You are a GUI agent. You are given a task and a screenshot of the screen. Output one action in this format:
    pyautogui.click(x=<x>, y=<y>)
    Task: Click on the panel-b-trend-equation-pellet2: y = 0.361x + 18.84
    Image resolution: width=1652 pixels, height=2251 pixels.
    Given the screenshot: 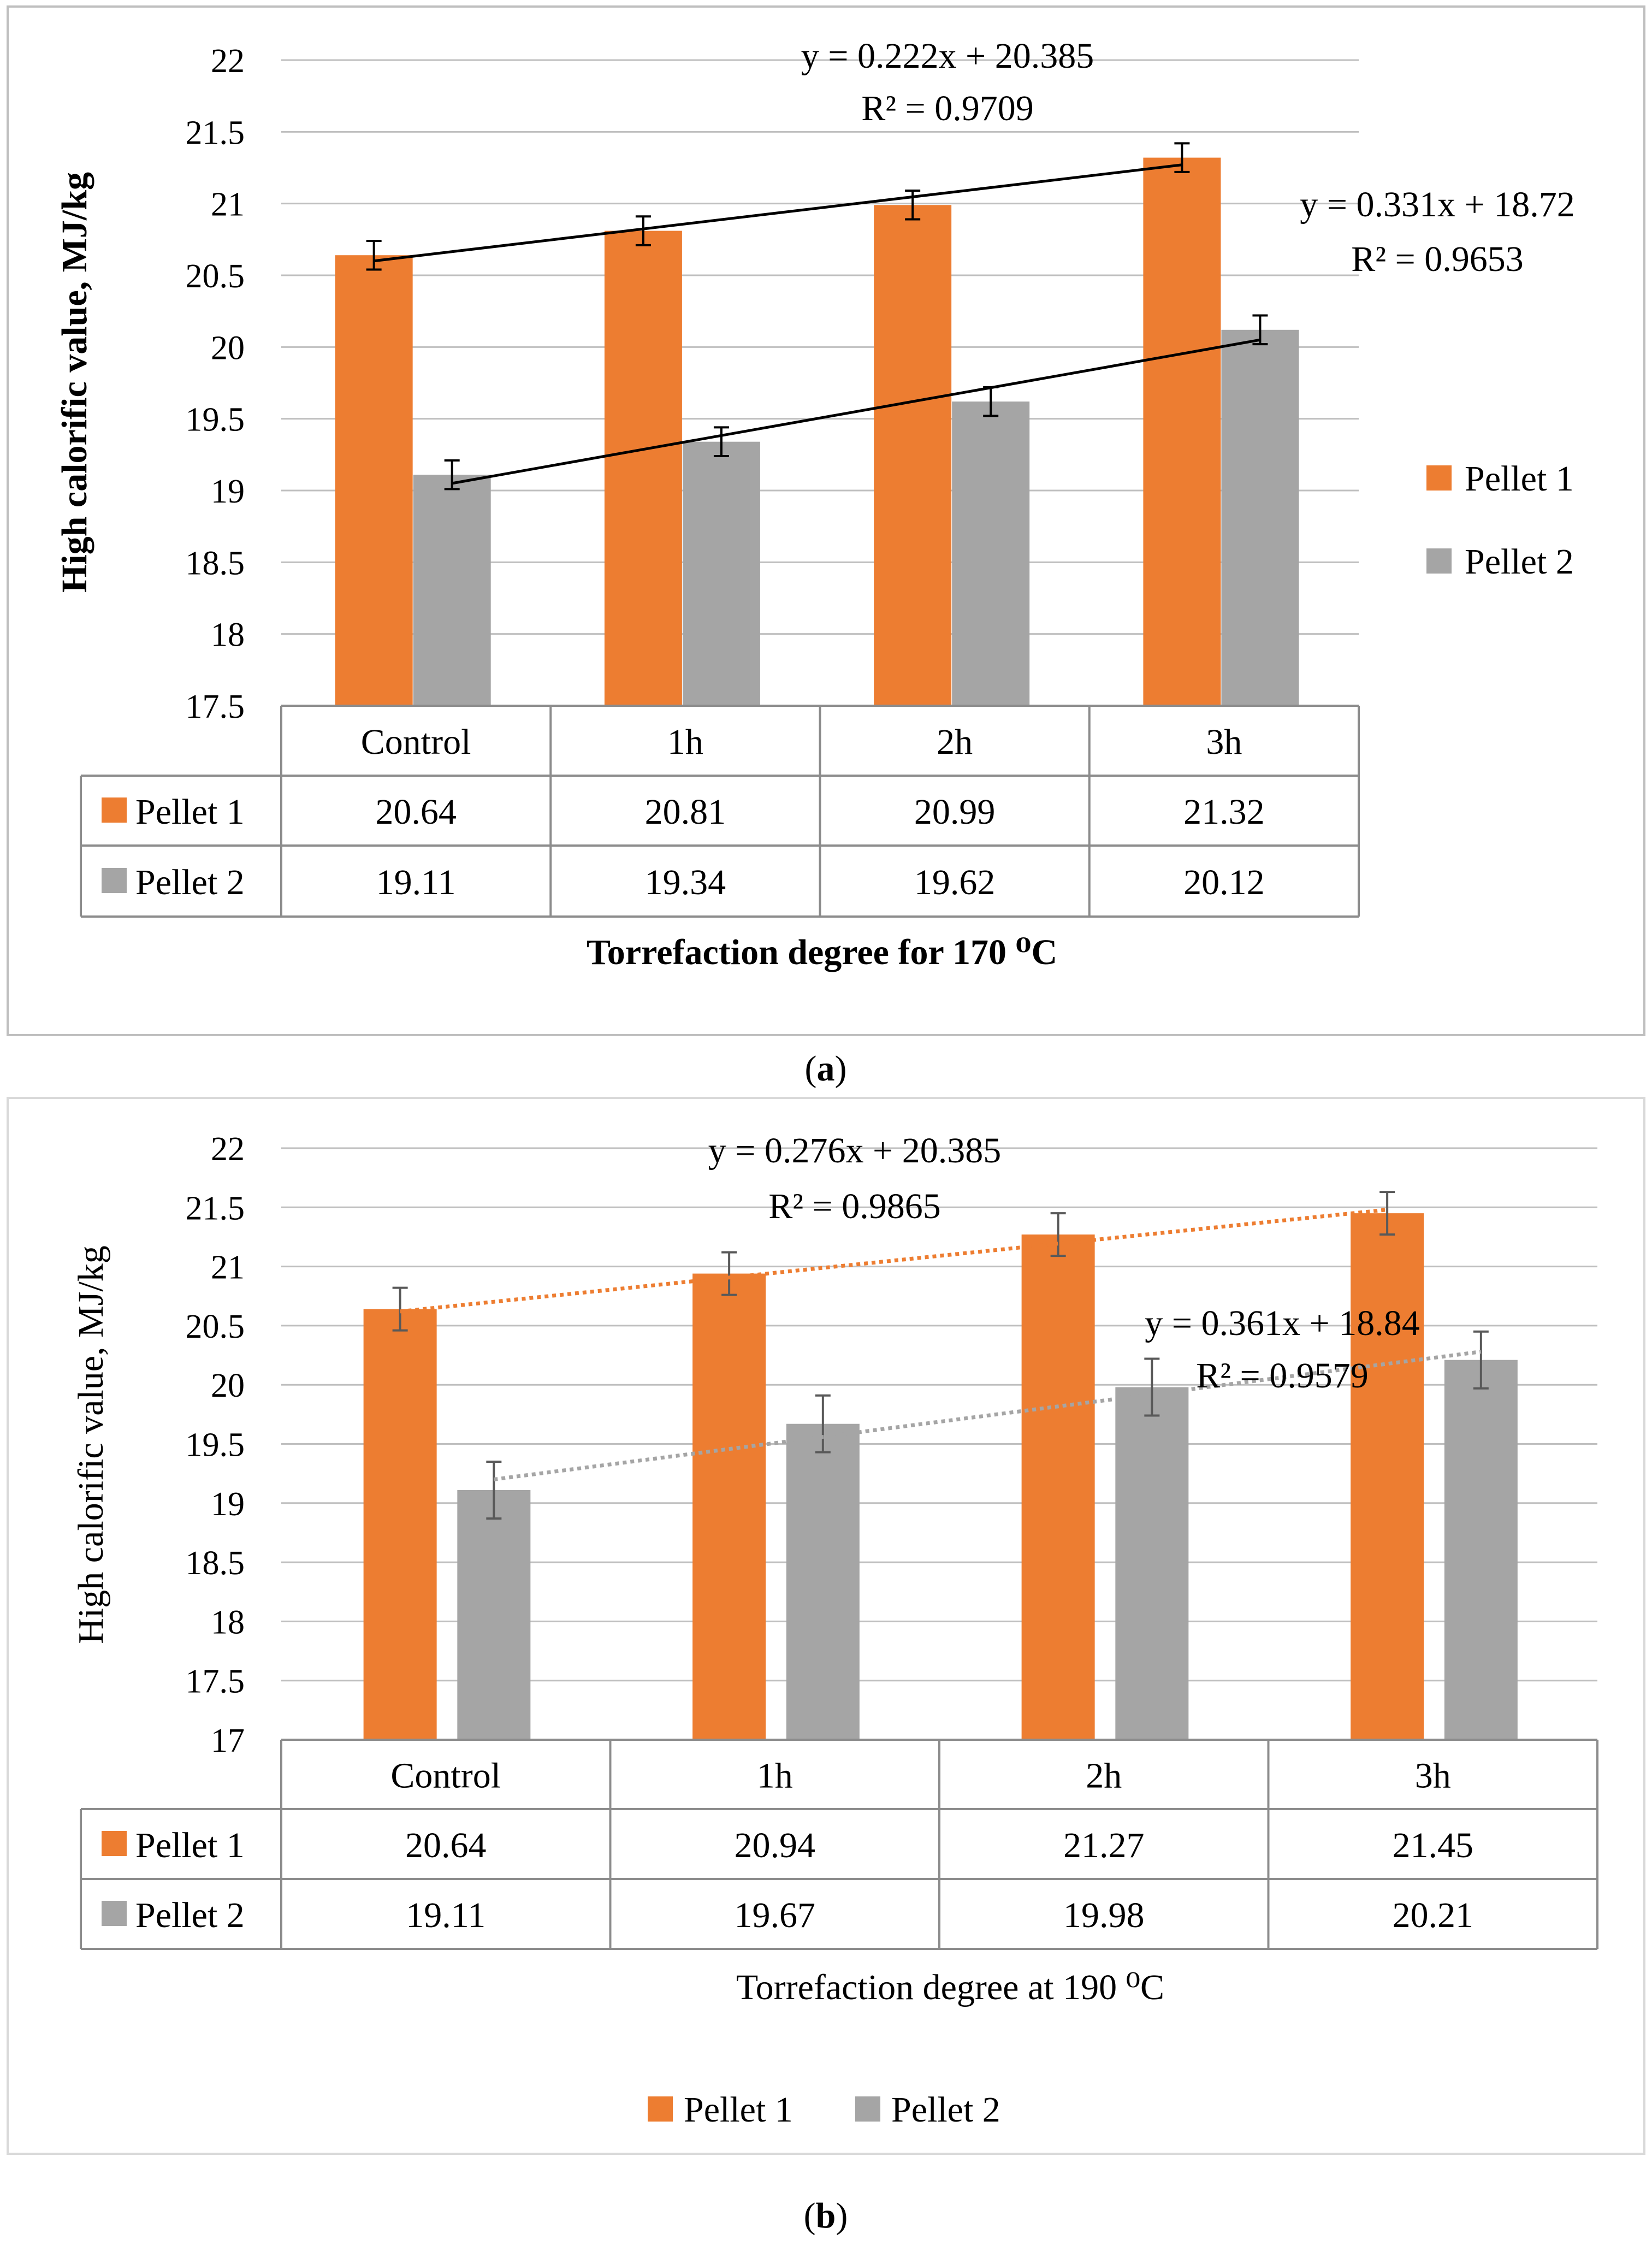 What is the action you would take?
    pyautogui.click(x=1282, y=1323)
    